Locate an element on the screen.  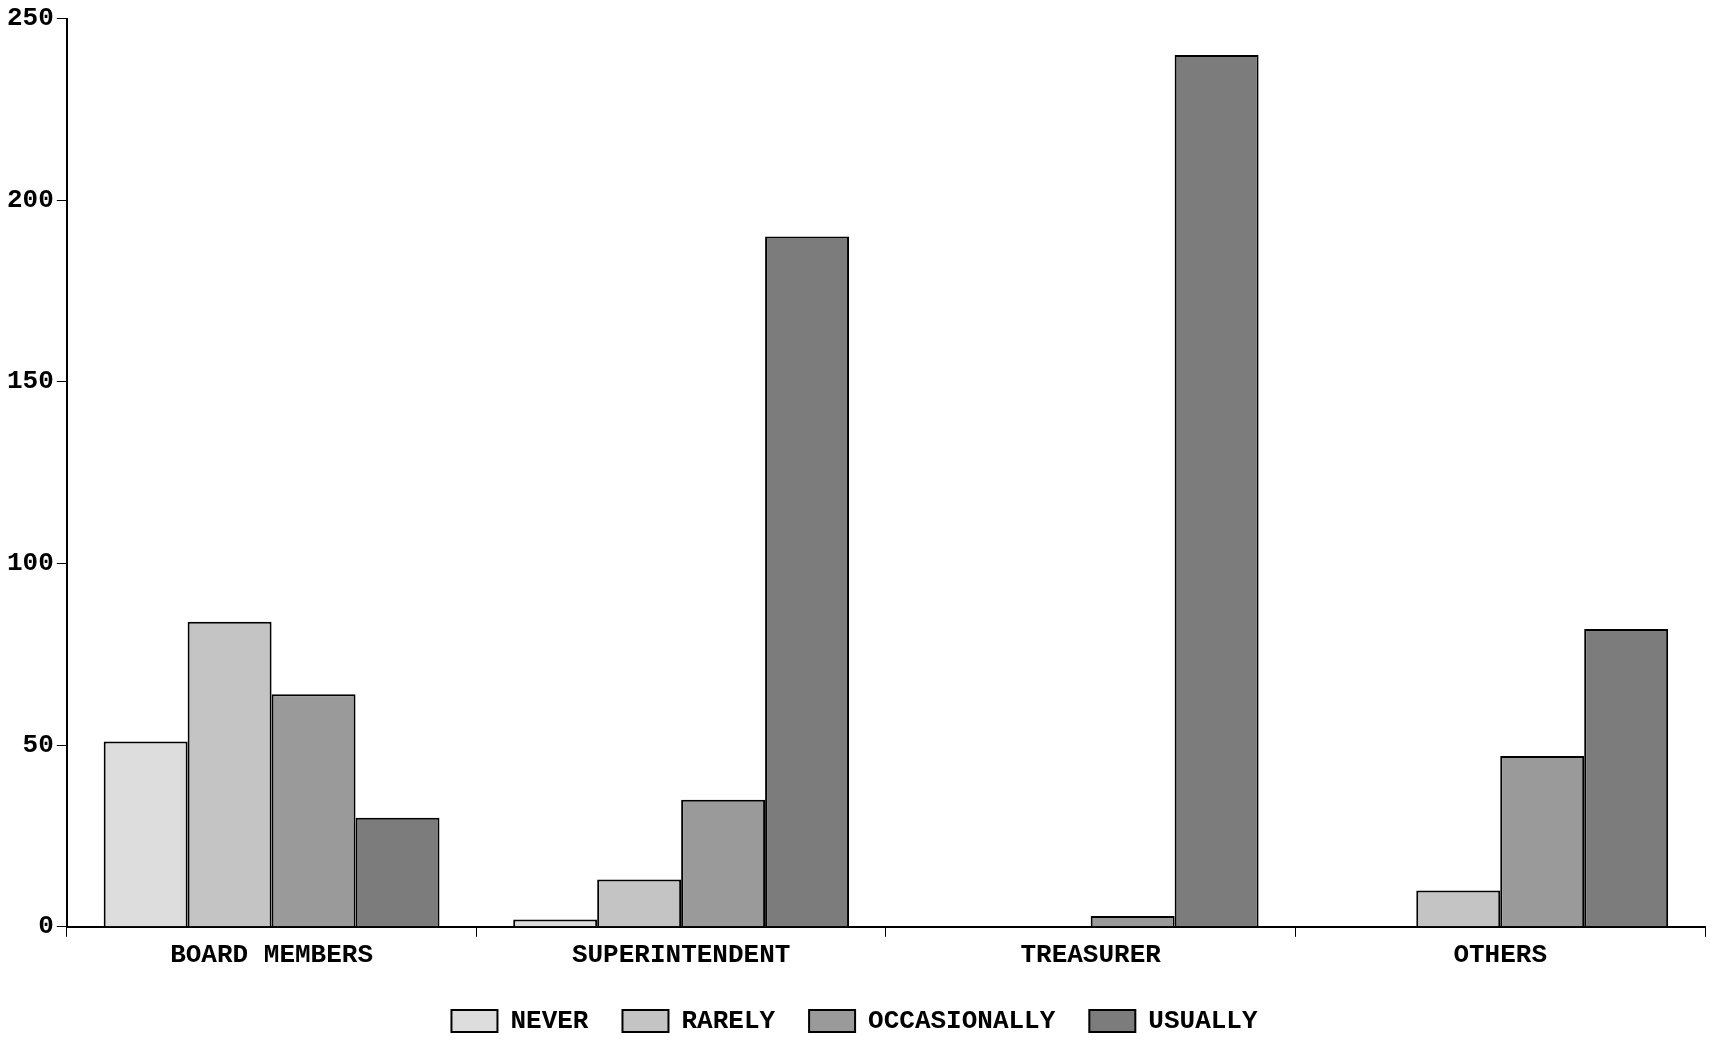
y-tick-label: 50 is located at coordinates (38, 744).